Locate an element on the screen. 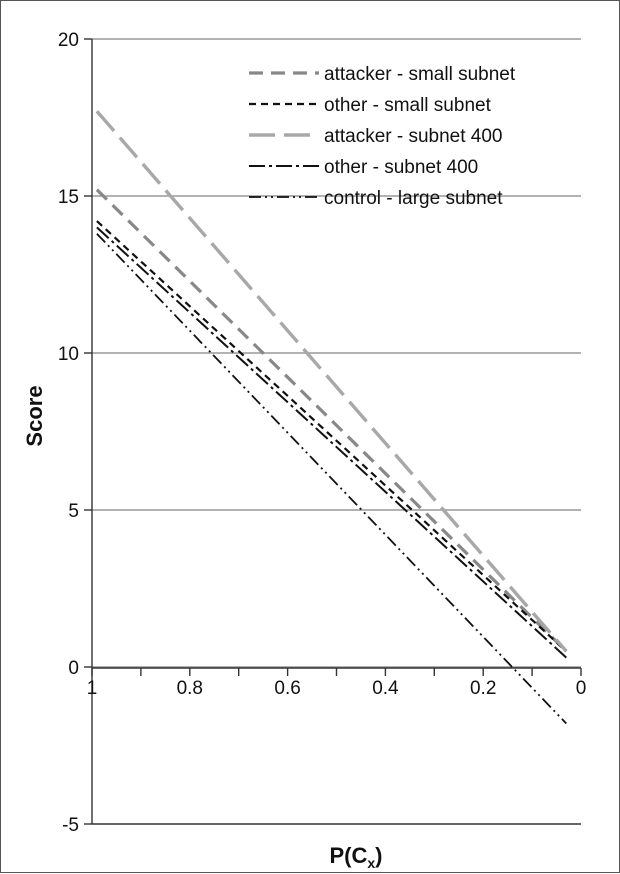 This screenshot has height=874, width=620. legend-label-4: control - large subnet is located at coordinates (413, 198).